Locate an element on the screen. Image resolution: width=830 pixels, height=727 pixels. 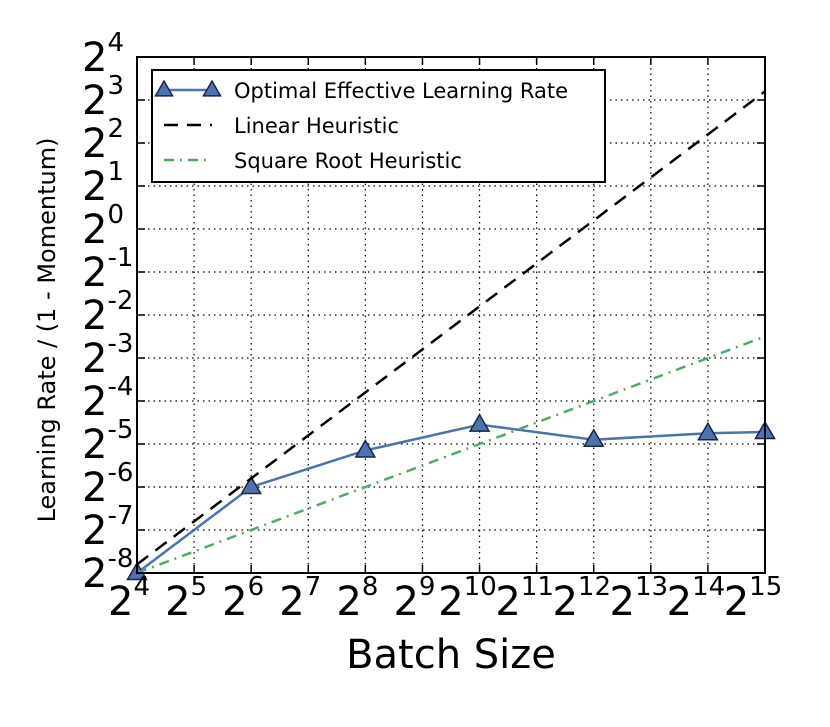
y-tick-label: 2-3 is located at coordinates (107, 355).